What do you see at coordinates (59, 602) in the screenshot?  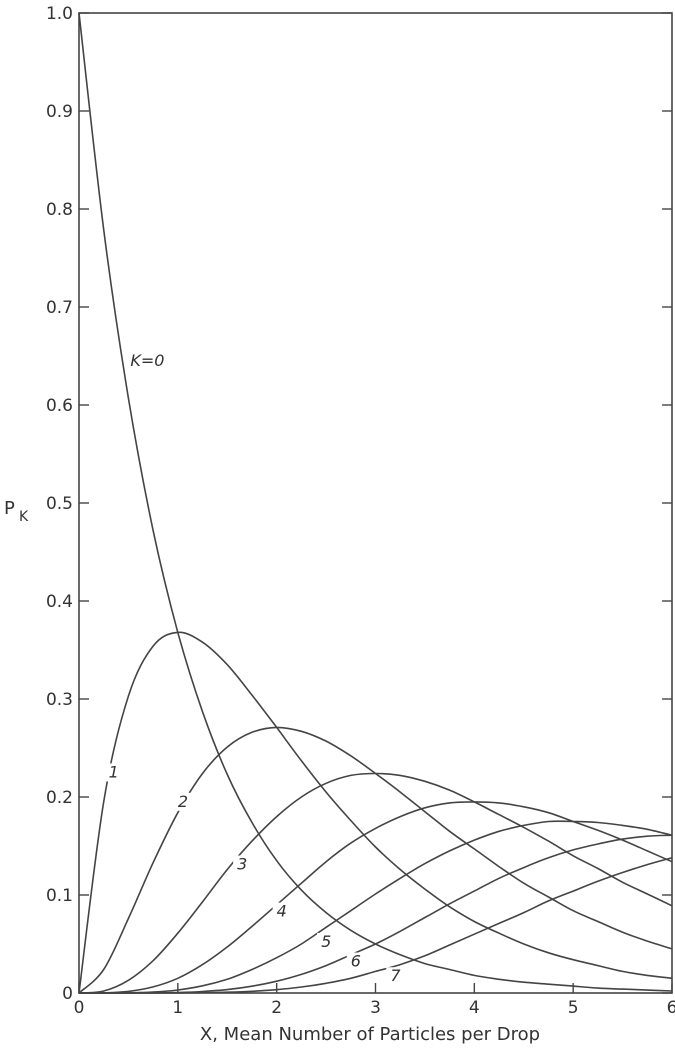 I see `y-tick-label: 0.4` at bounding box center [59, 602].